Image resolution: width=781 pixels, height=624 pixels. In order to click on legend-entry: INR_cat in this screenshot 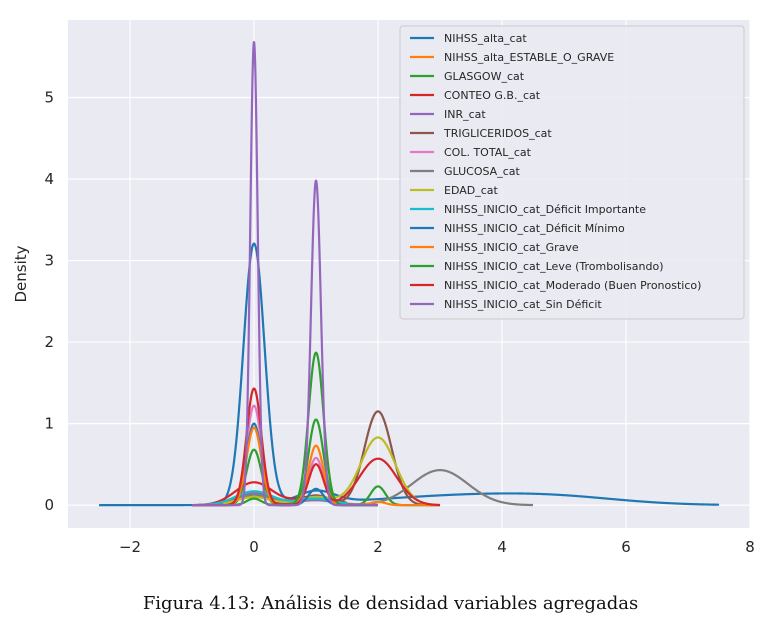, I will do `click(465, 114)`.